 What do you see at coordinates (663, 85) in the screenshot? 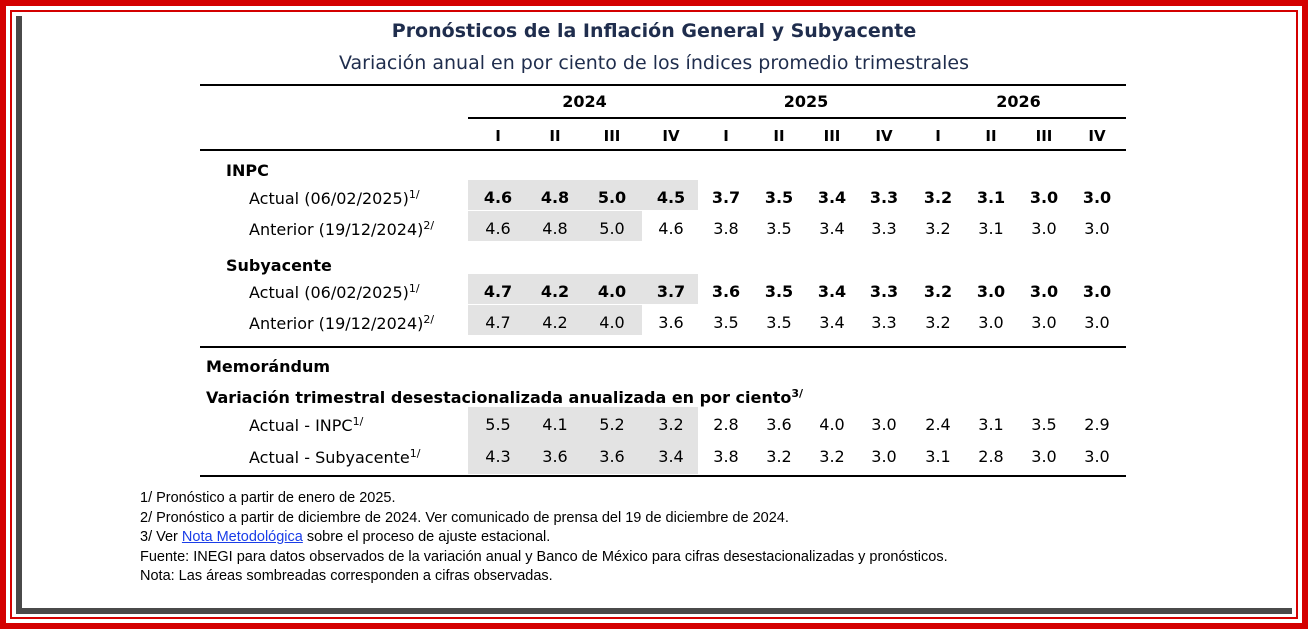
I see `rule-top` at bounding box center [663, 85].